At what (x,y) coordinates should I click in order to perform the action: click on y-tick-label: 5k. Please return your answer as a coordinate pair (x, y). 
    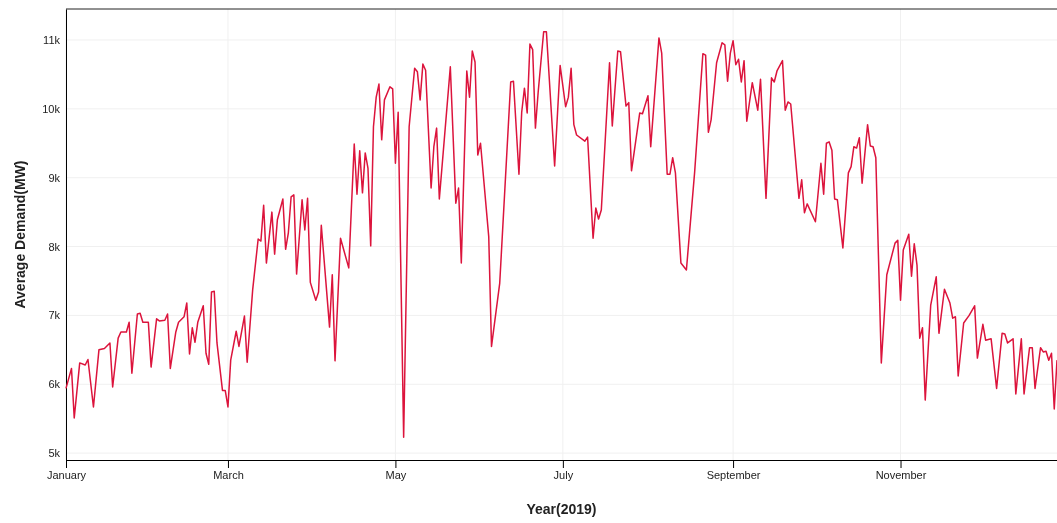
    Looking at the image, I should click on (54, 453).